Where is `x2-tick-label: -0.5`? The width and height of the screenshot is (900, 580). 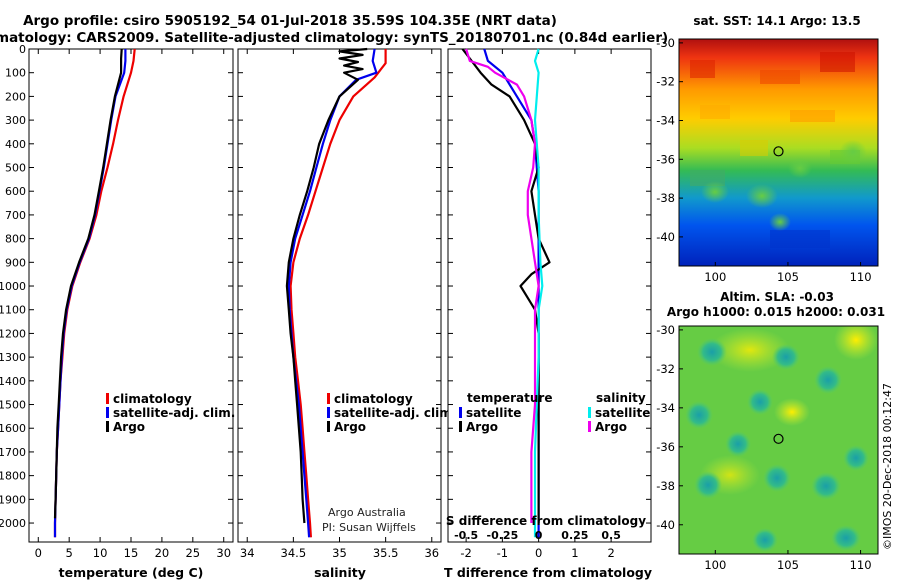 x2-tick-label: -0.5 is located at coordinates (466, 535).